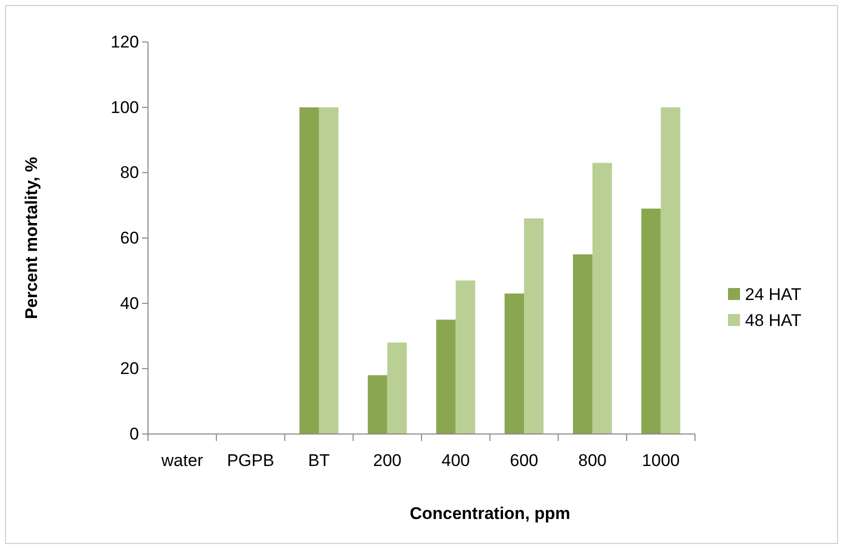 The width and height of the screenshot is (844, 550). What do you see at coordinates (129, 172) in the screenshot?
I see `y-tick-label: 80` at bounding box center [129, 172].